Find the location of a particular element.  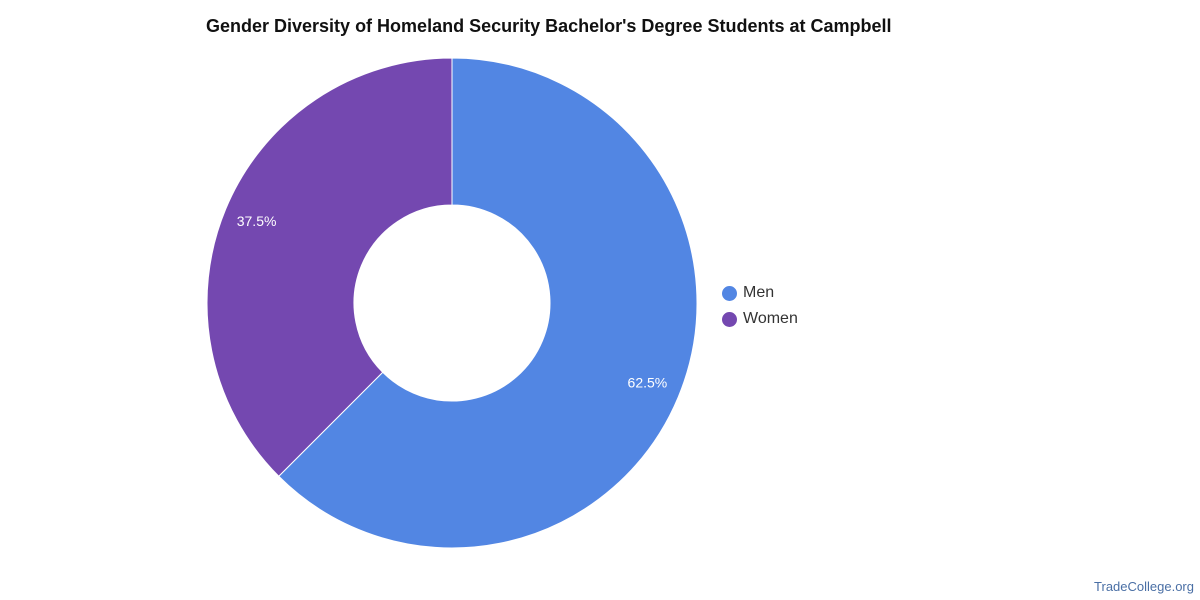

legend-swatch-men is located at coordinates (729, 293).